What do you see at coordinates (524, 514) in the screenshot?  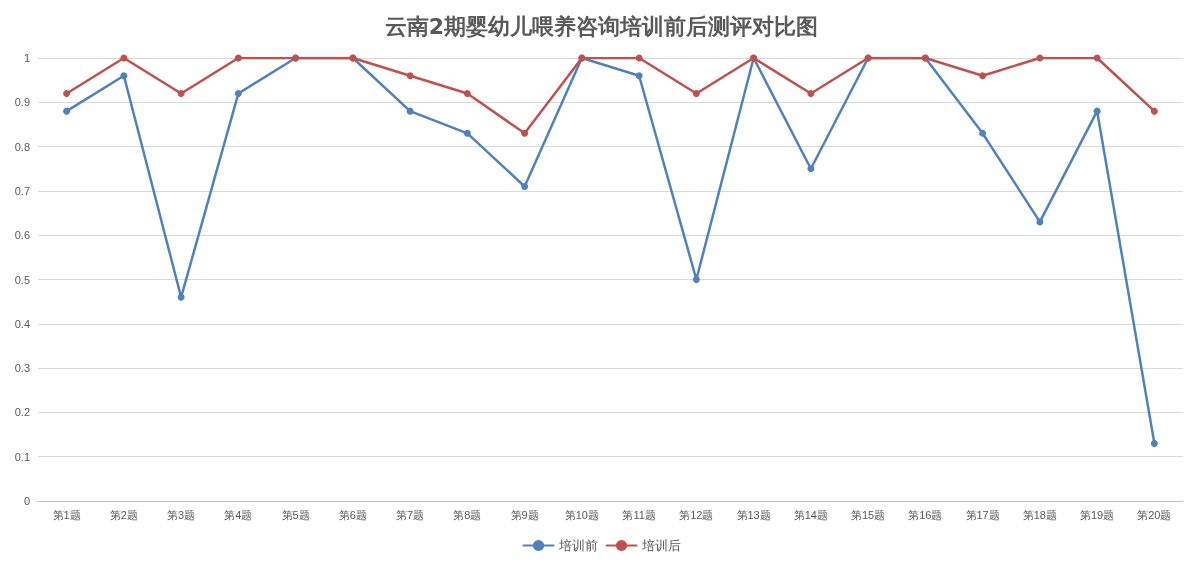 I see `x-tick-label: 第9题` at bounding box center [524, 514].